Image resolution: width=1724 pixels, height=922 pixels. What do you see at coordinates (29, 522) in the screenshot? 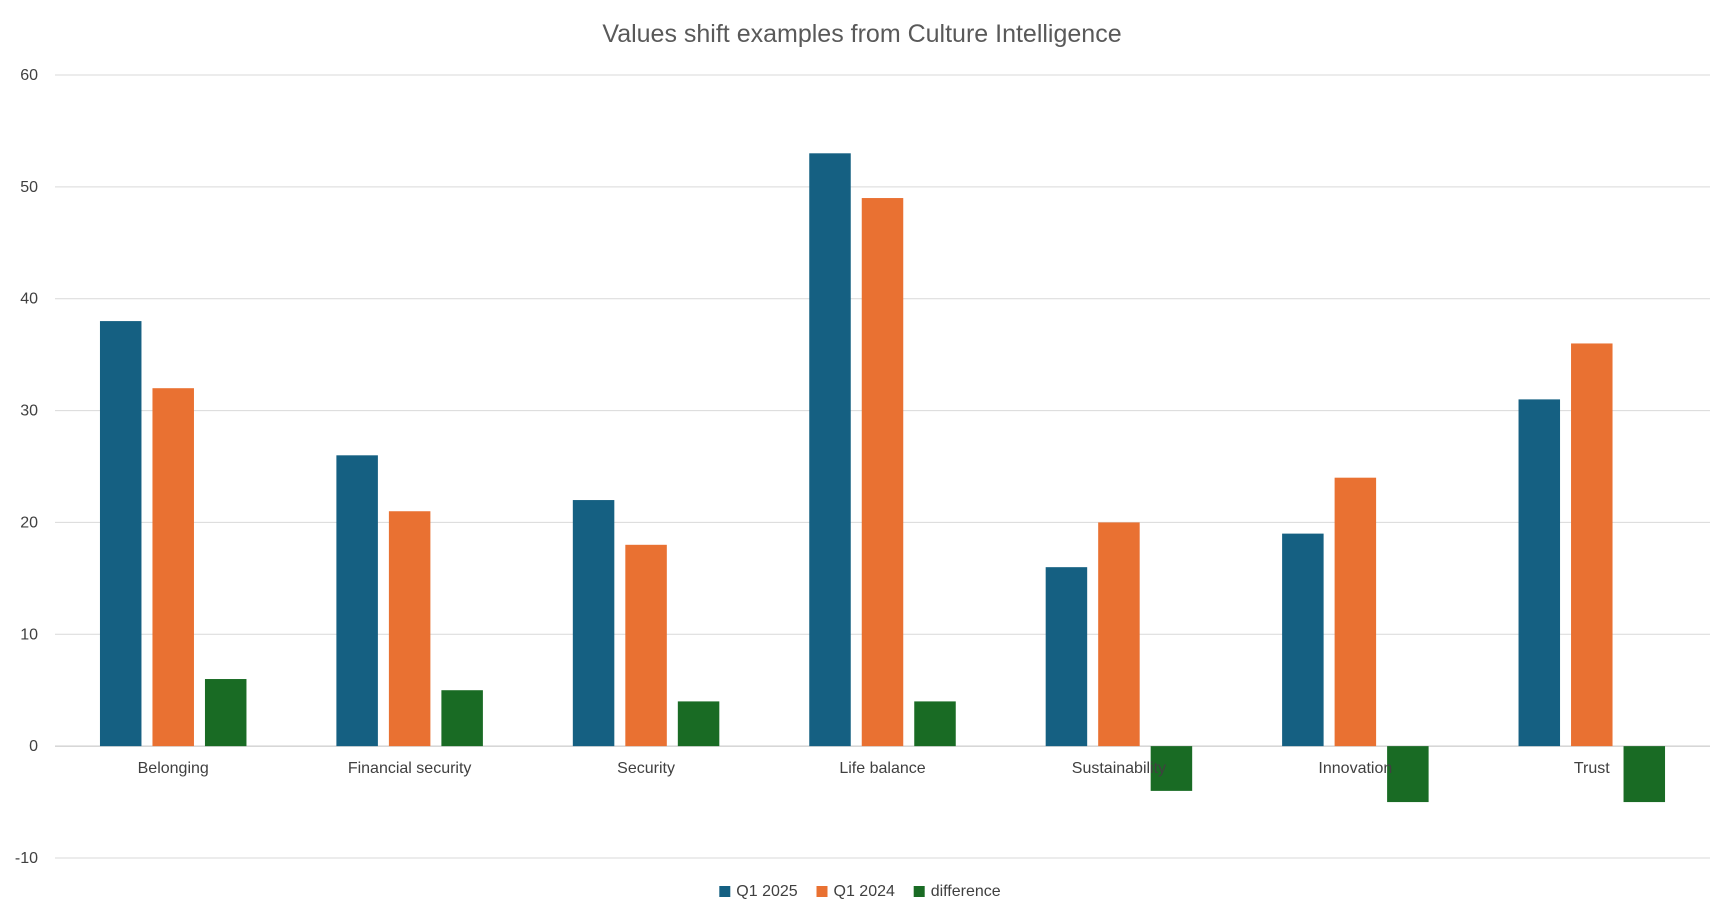
I see `y-tick-label: 20` at bounding box center [29, 522].